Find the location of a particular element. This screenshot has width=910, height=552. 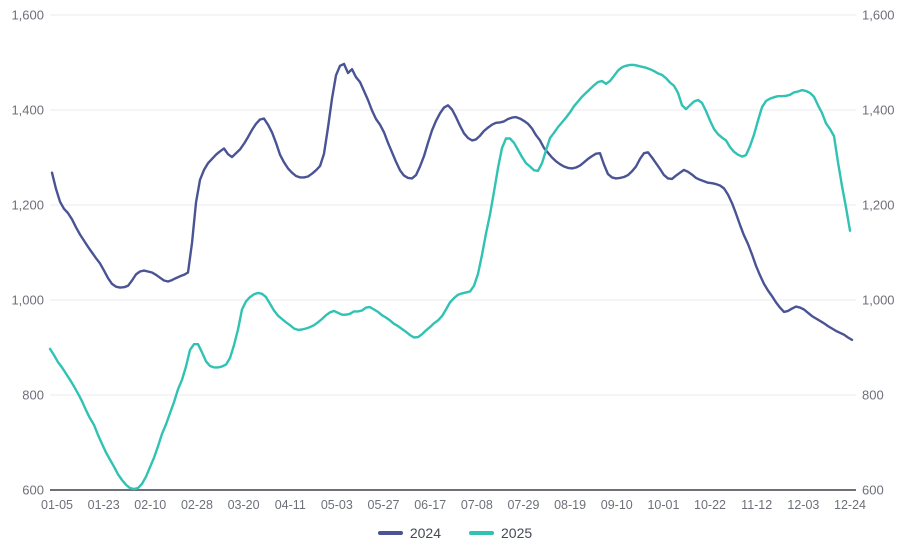

x-axis-label: 01-23 is located at coordinates (104, 505).